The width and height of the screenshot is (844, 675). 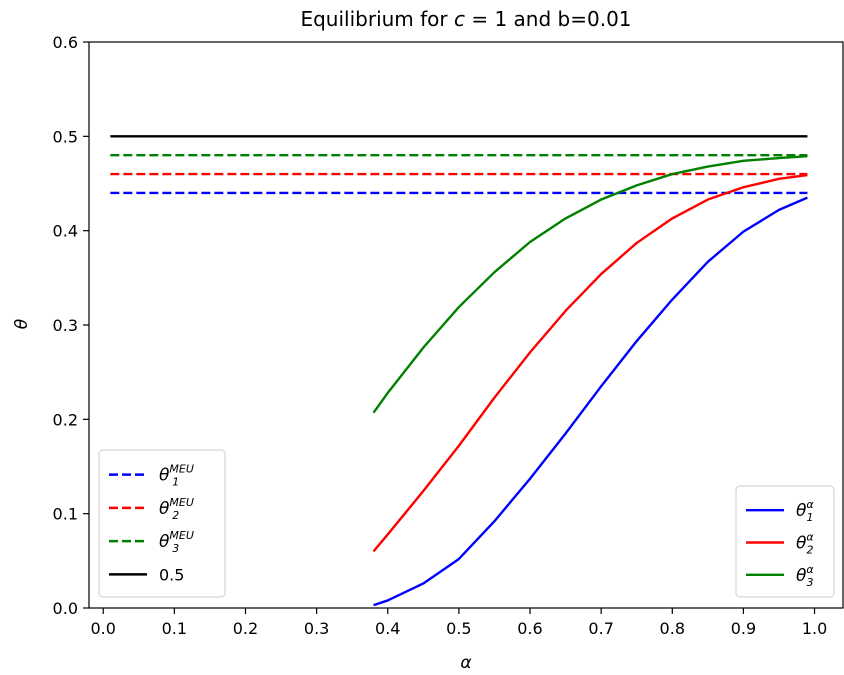 I want to click on chart-title: Equilibrium for c = 1 and b=0.01, so click(x=465, y=19).